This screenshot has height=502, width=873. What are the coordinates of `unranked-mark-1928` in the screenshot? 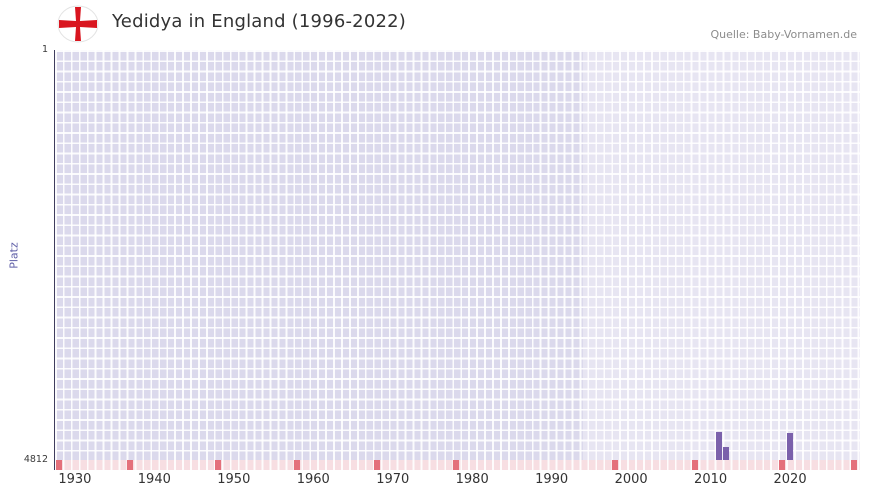 It's located at (58, 465).